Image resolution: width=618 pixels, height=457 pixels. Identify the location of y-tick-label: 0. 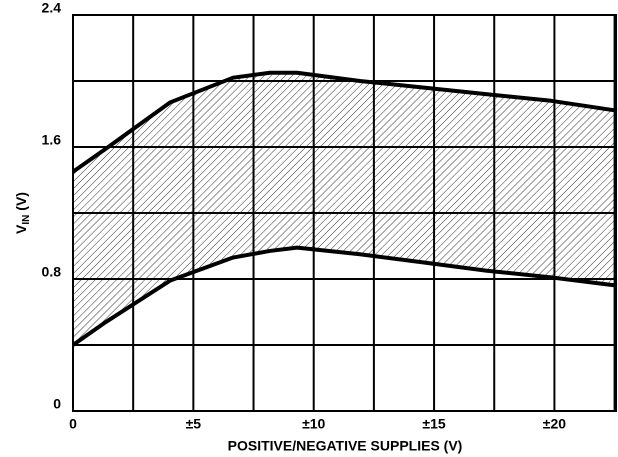
(57, 404).